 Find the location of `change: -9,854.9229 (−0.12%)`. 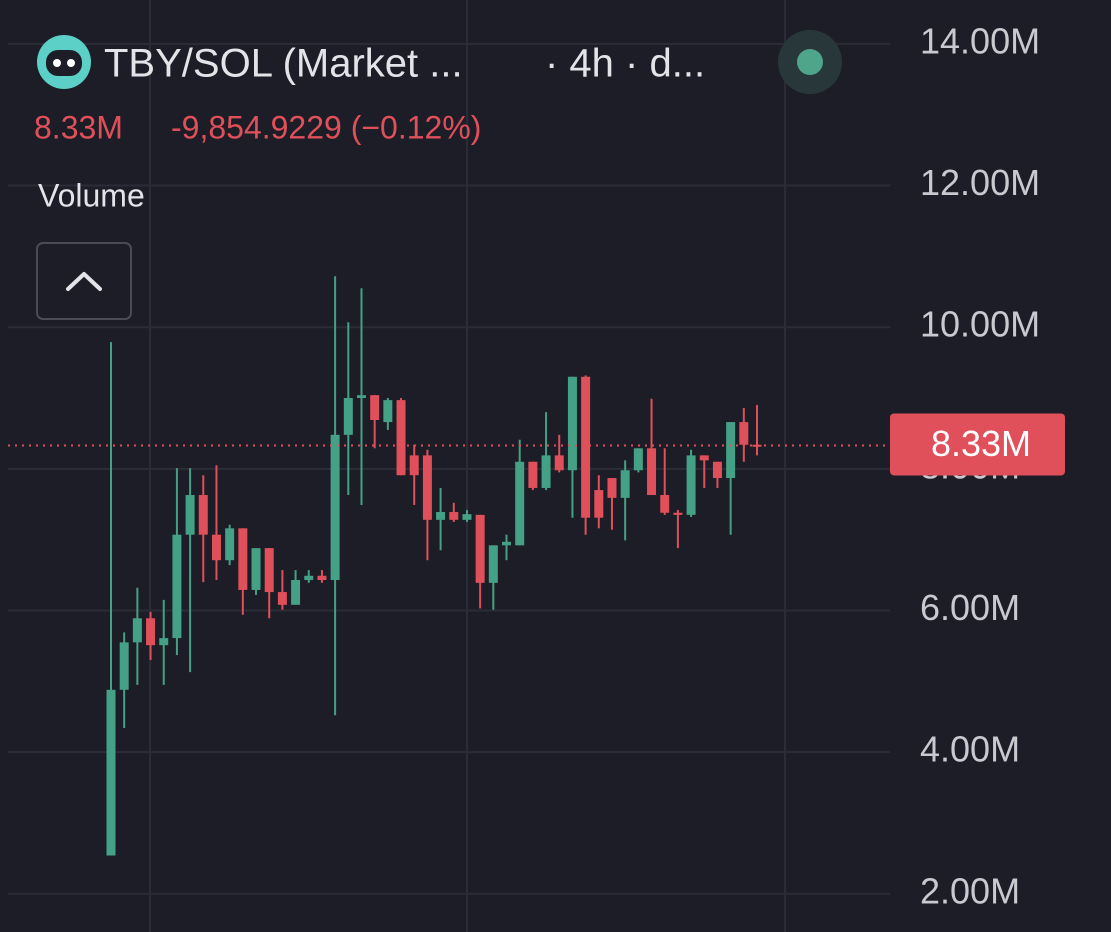

change: -9,854.9229 (−0.12%) is located at coordinates (326, 127).